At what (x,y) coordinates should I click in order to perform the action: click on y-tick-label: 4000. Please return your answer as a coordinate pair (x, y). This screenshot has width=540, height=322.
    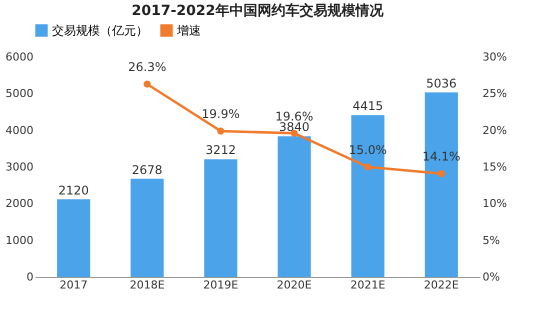
    Looking at the image, I should click on (20, 130).